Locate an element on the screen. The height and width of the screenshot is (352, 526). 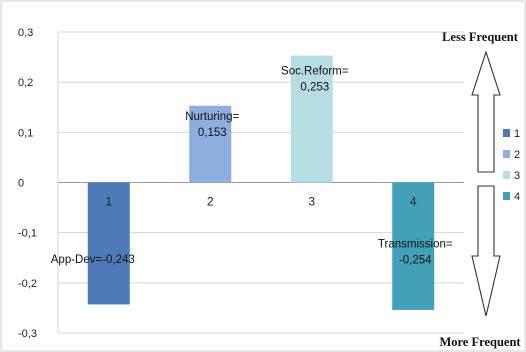
more-frequent-label: More Frequent is located at coordinates (480, 342).